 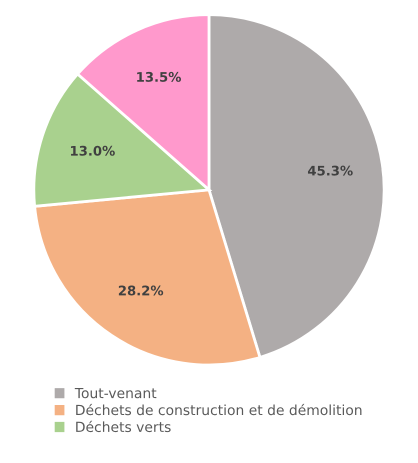 I want to click on legend-label: Déchets verts, so click(x=123, y=426).